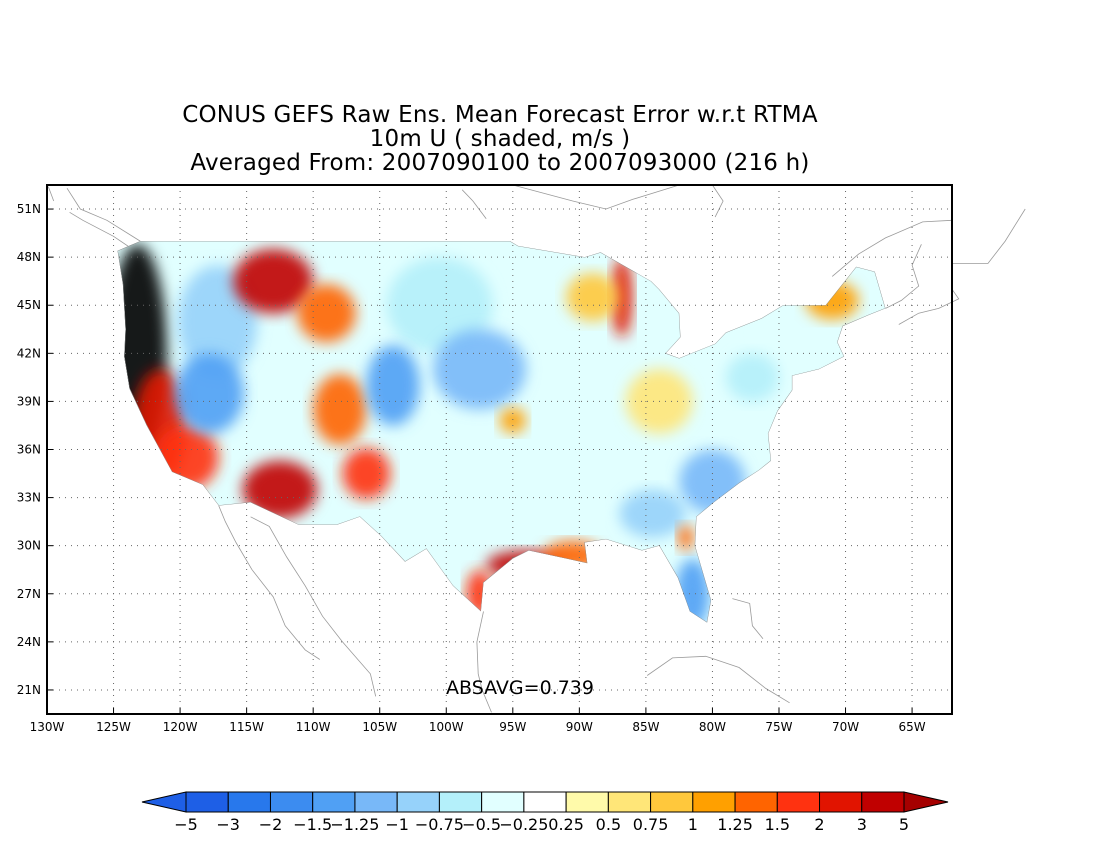 This screenshot has height=850, width=1100. I want to click on newfoundland-coast, so click(989, 236).